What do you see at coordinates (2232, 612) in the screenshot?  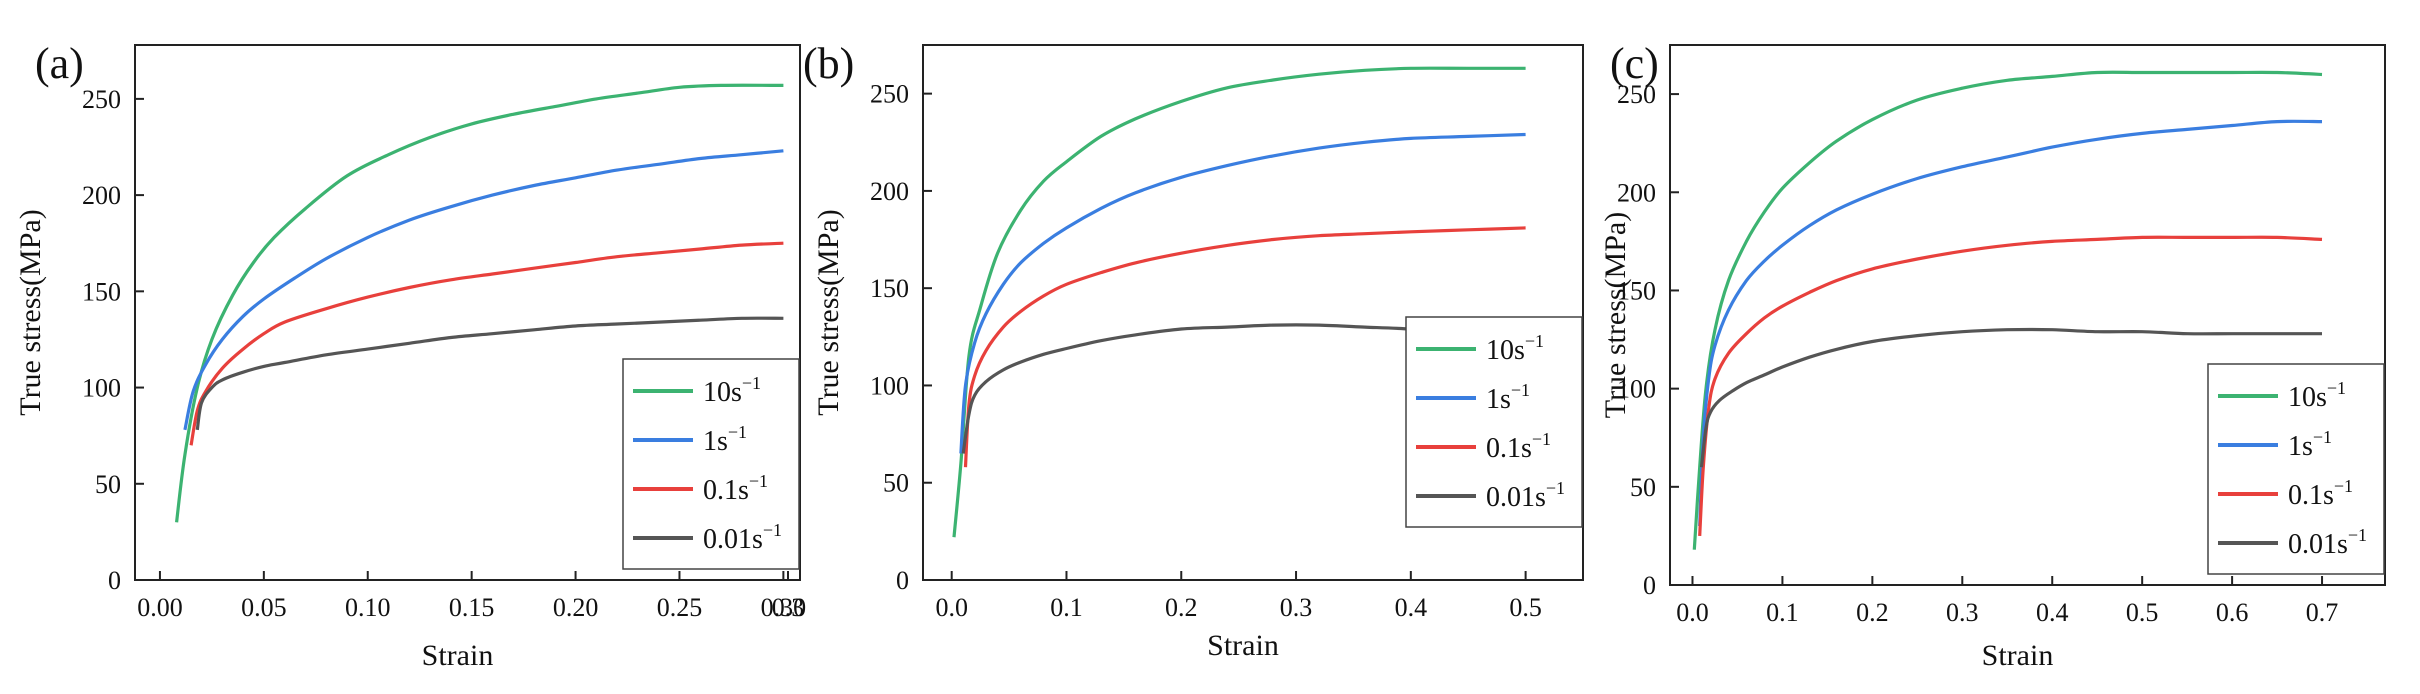 I see `x-tick-label: 0.6` at bounding box center [2232, 612].